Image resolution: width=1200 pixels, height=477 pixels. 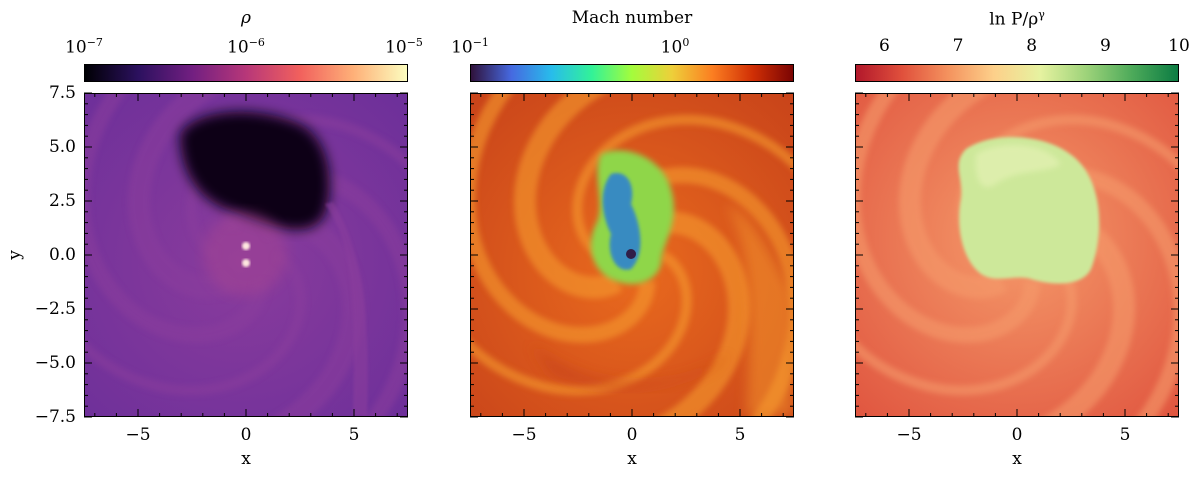 I want to click on mach-center-core, so click(x=631, y=254).